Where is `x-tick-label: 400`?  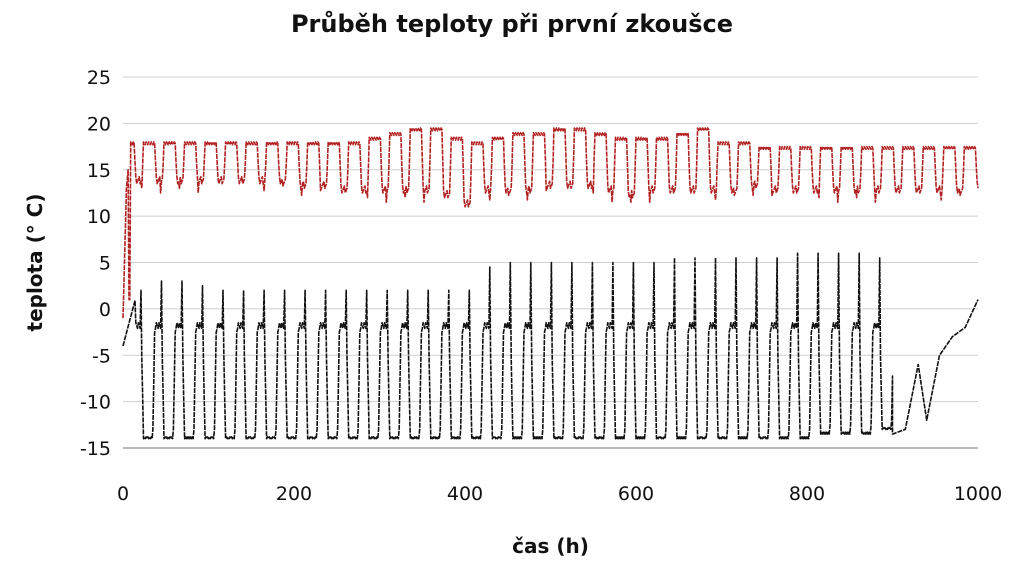
x-tick-label: 400 is located at coordinates (465, 494).